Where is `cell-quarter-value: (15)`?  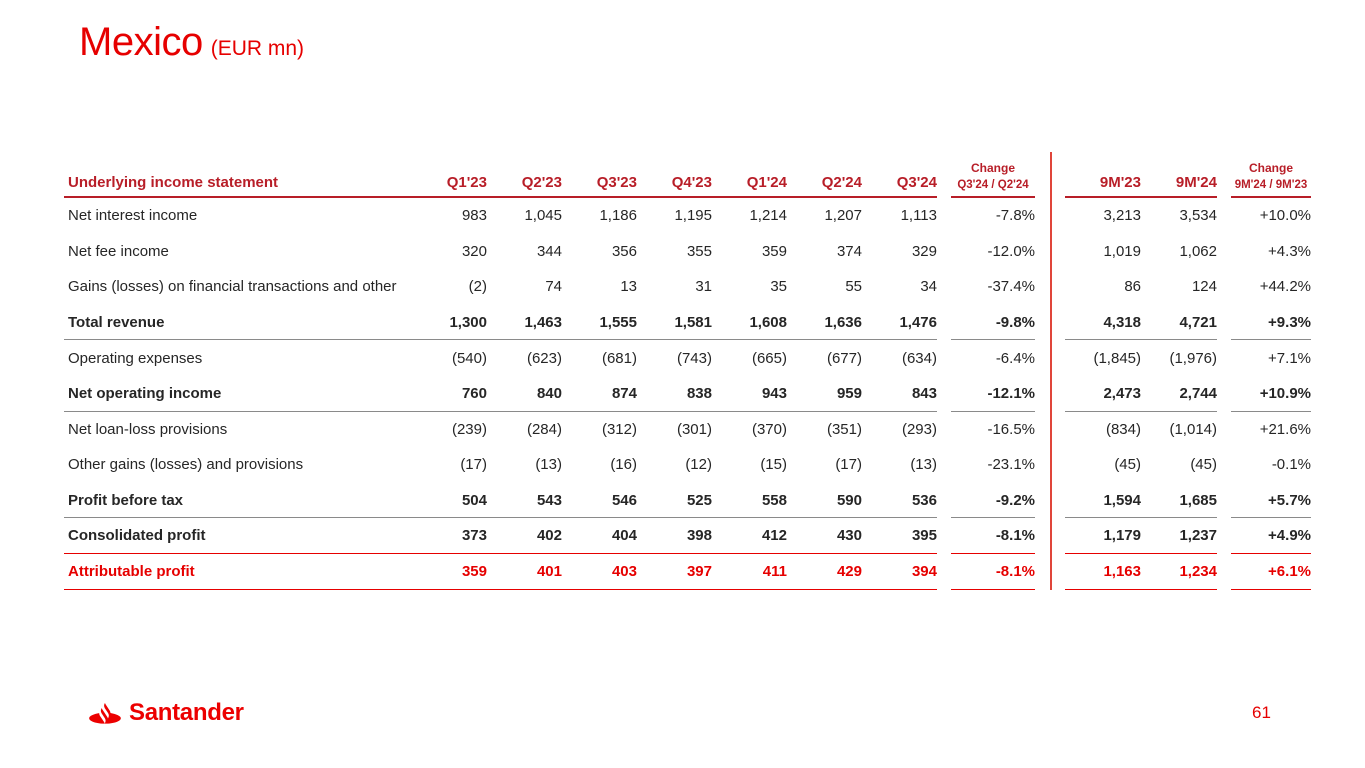
cell-quarter-value: (15) is located at coordinates (773, 465).